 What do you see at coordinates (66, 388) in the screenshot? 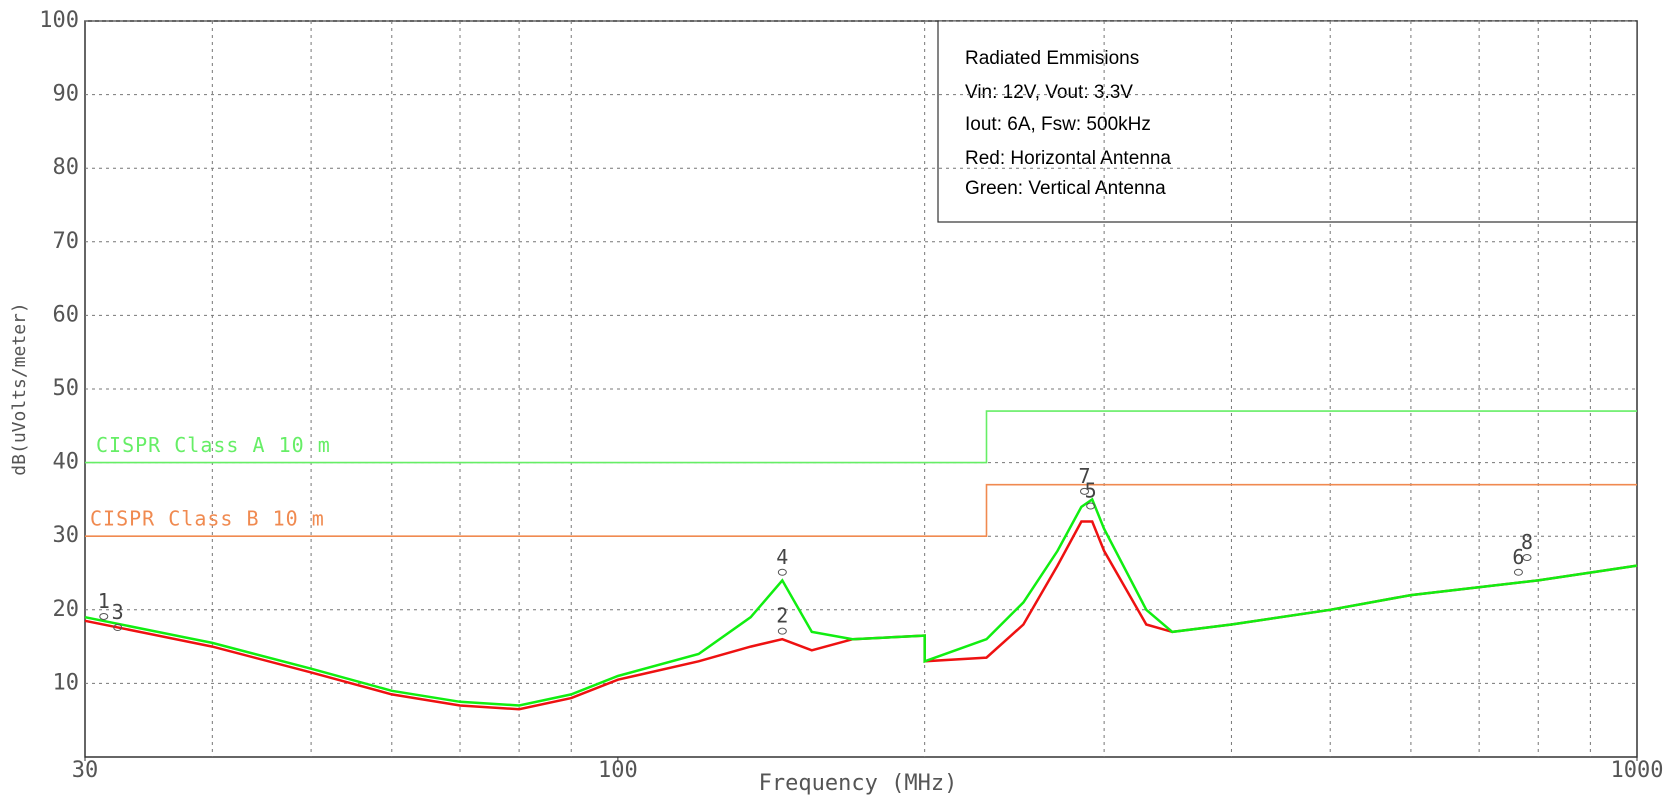
I see `y-tick-label: 50` at bounding box center [66, 388].